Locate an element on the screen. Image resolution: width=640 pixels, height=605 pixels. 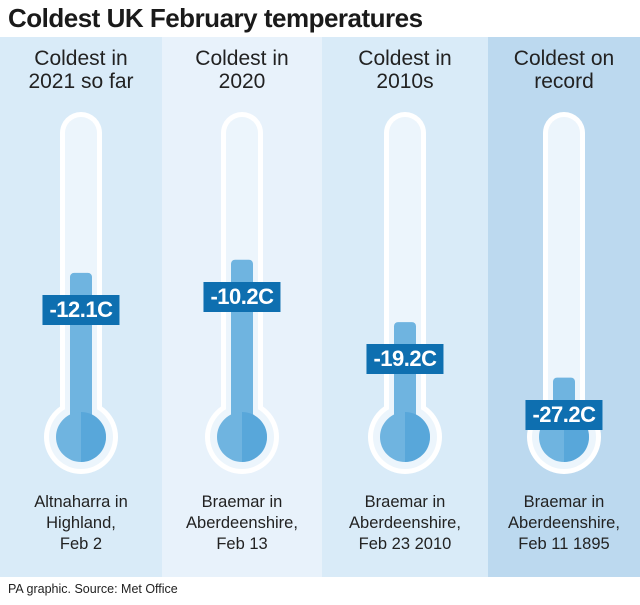
panel-heading-line: 2010s is located at coordinates (405, 81).